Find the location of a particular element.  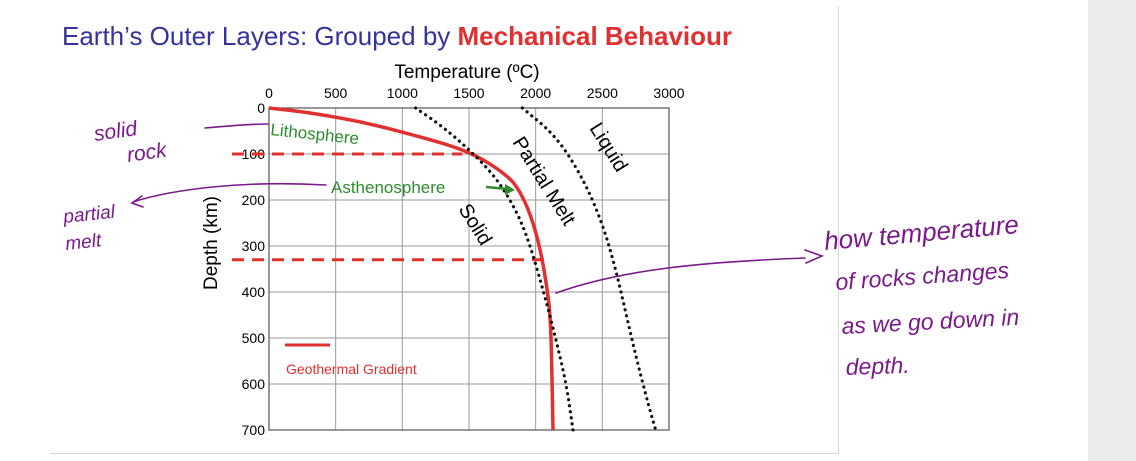

solid-label: Solid is located at coordinates (475, 224).